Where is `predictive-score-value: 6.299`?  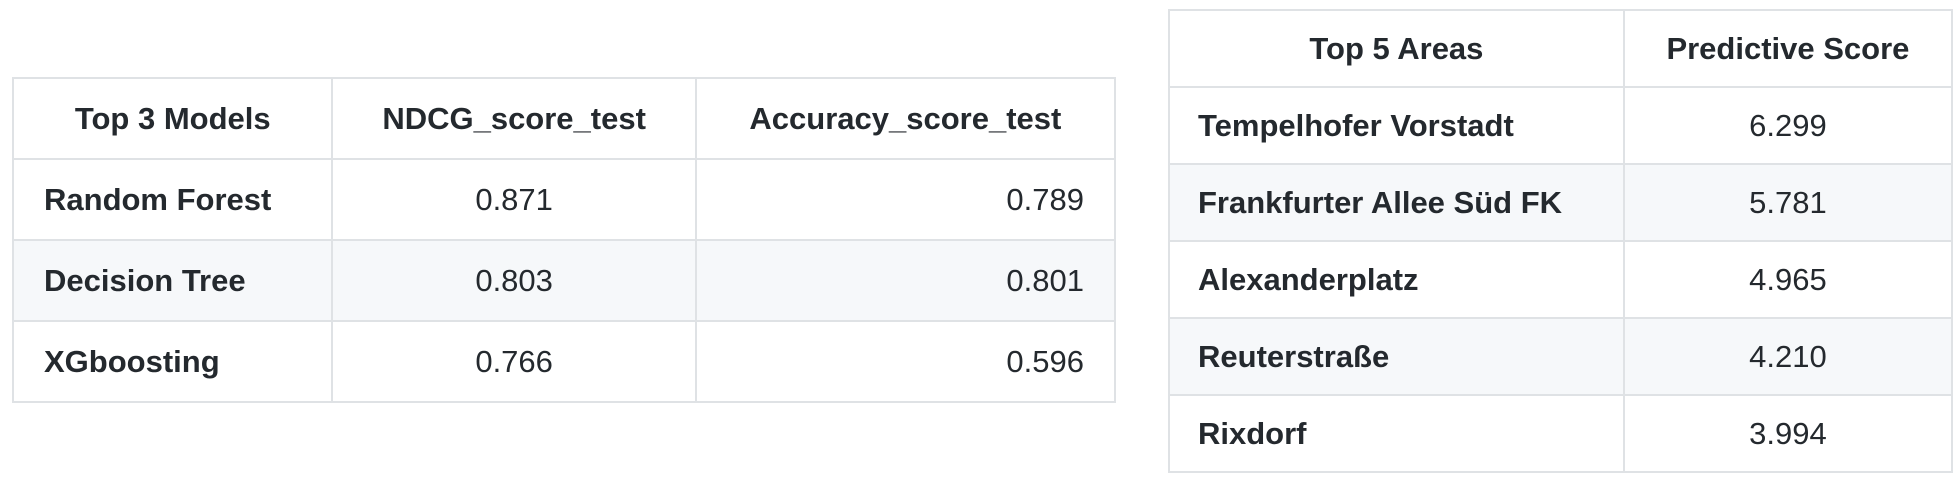 predictive-score-value: 6.299 is located at coordinates (1788, 125).